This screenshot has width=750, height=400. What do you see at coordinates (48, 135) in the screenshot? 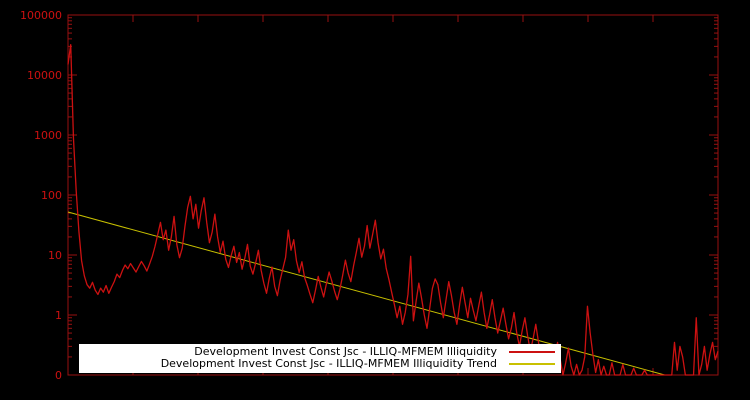
I see `y-tick-label: 1000` at bounding box center [48, 135].